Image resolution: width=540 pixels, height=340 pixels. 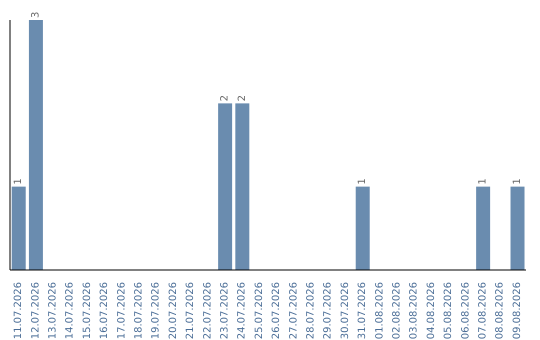 What do you see at coordinates (36, 311) in the screenshot?
I see `x-tick-label: 12.07.2026` at bounding box center [36, 311].